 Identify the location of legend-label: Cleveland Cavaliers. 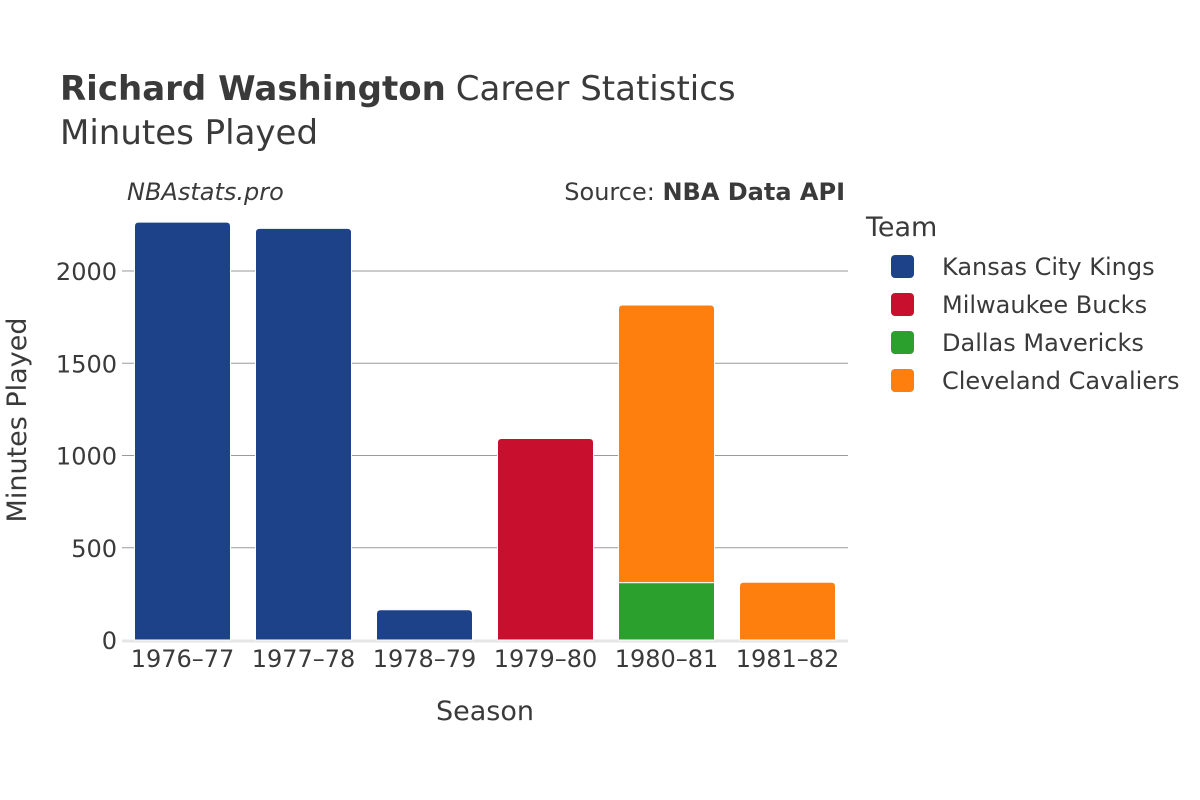
(1060, 381).